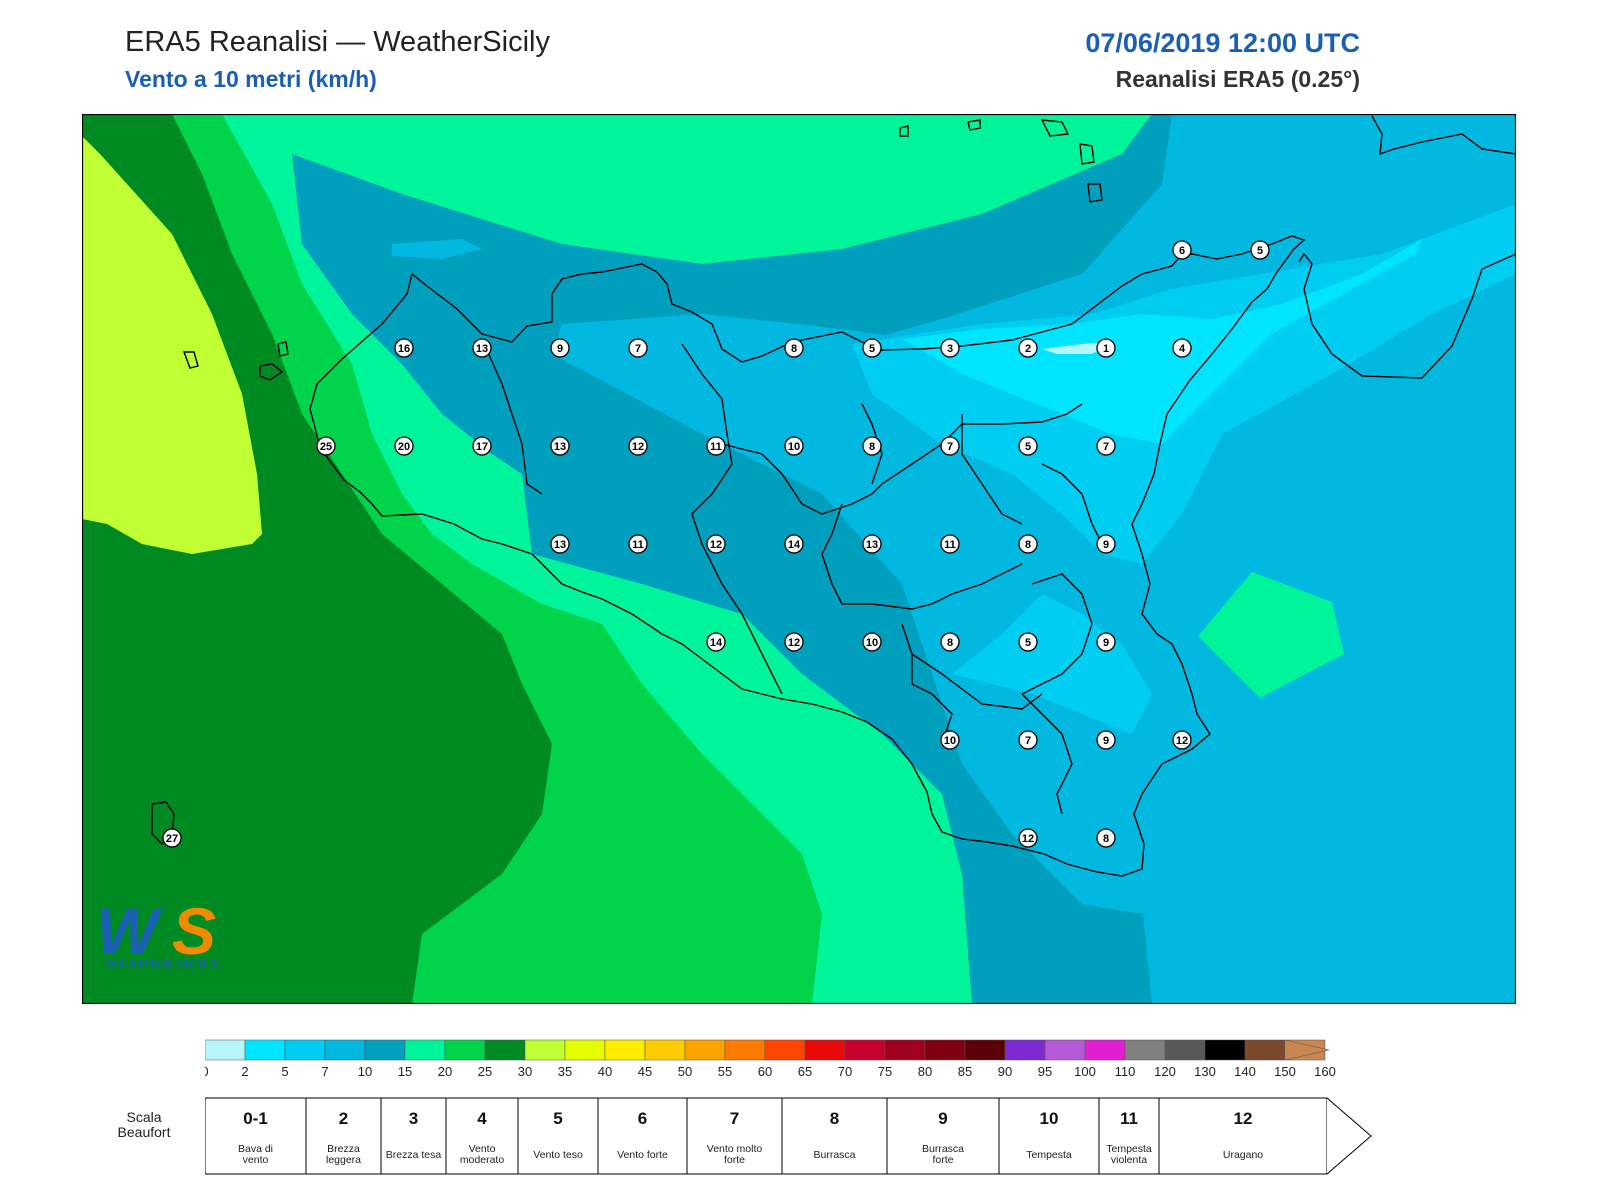 The width and height of the screenshot is (1600, 1200). I want to click on beaufort-box, so click(734, 1136).